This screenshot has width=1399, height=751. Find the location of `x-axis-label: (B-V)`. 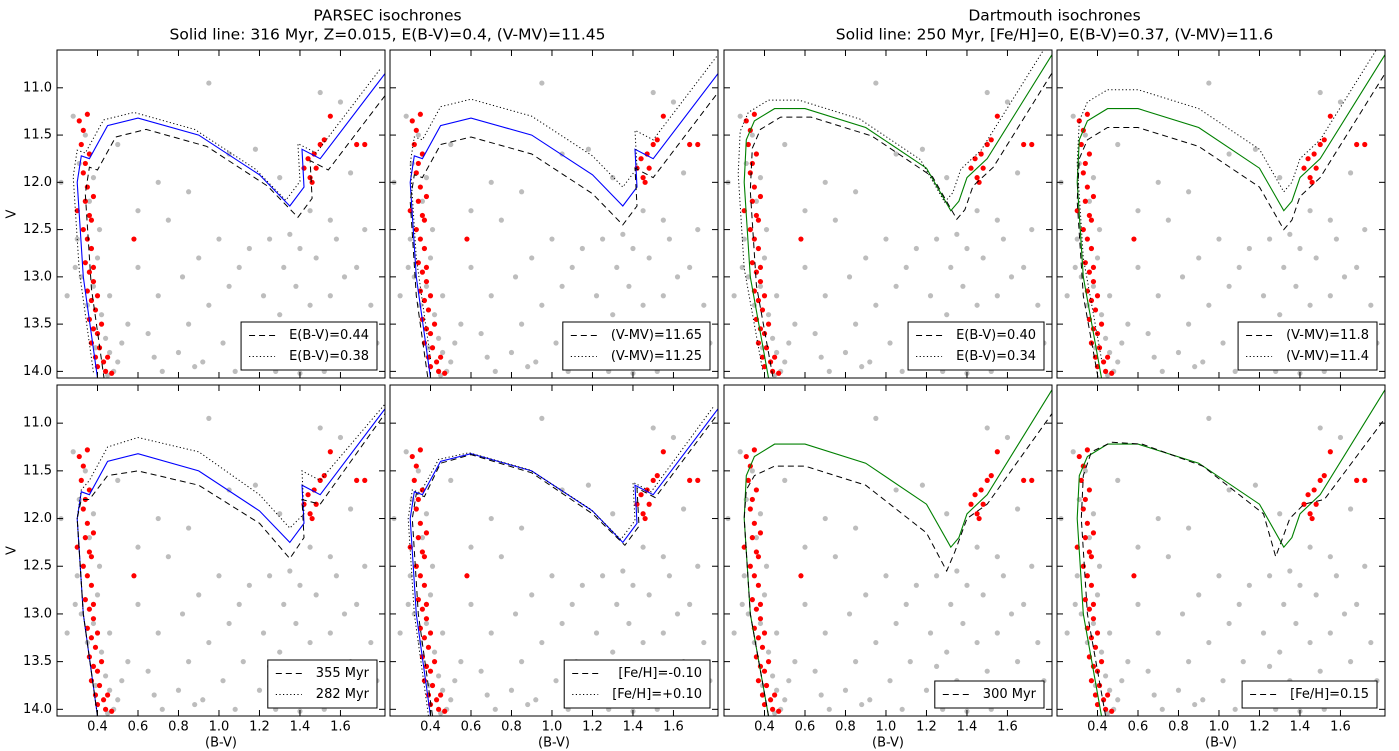

x-axis-label: (B-V) is located at coordinates (554, 743).